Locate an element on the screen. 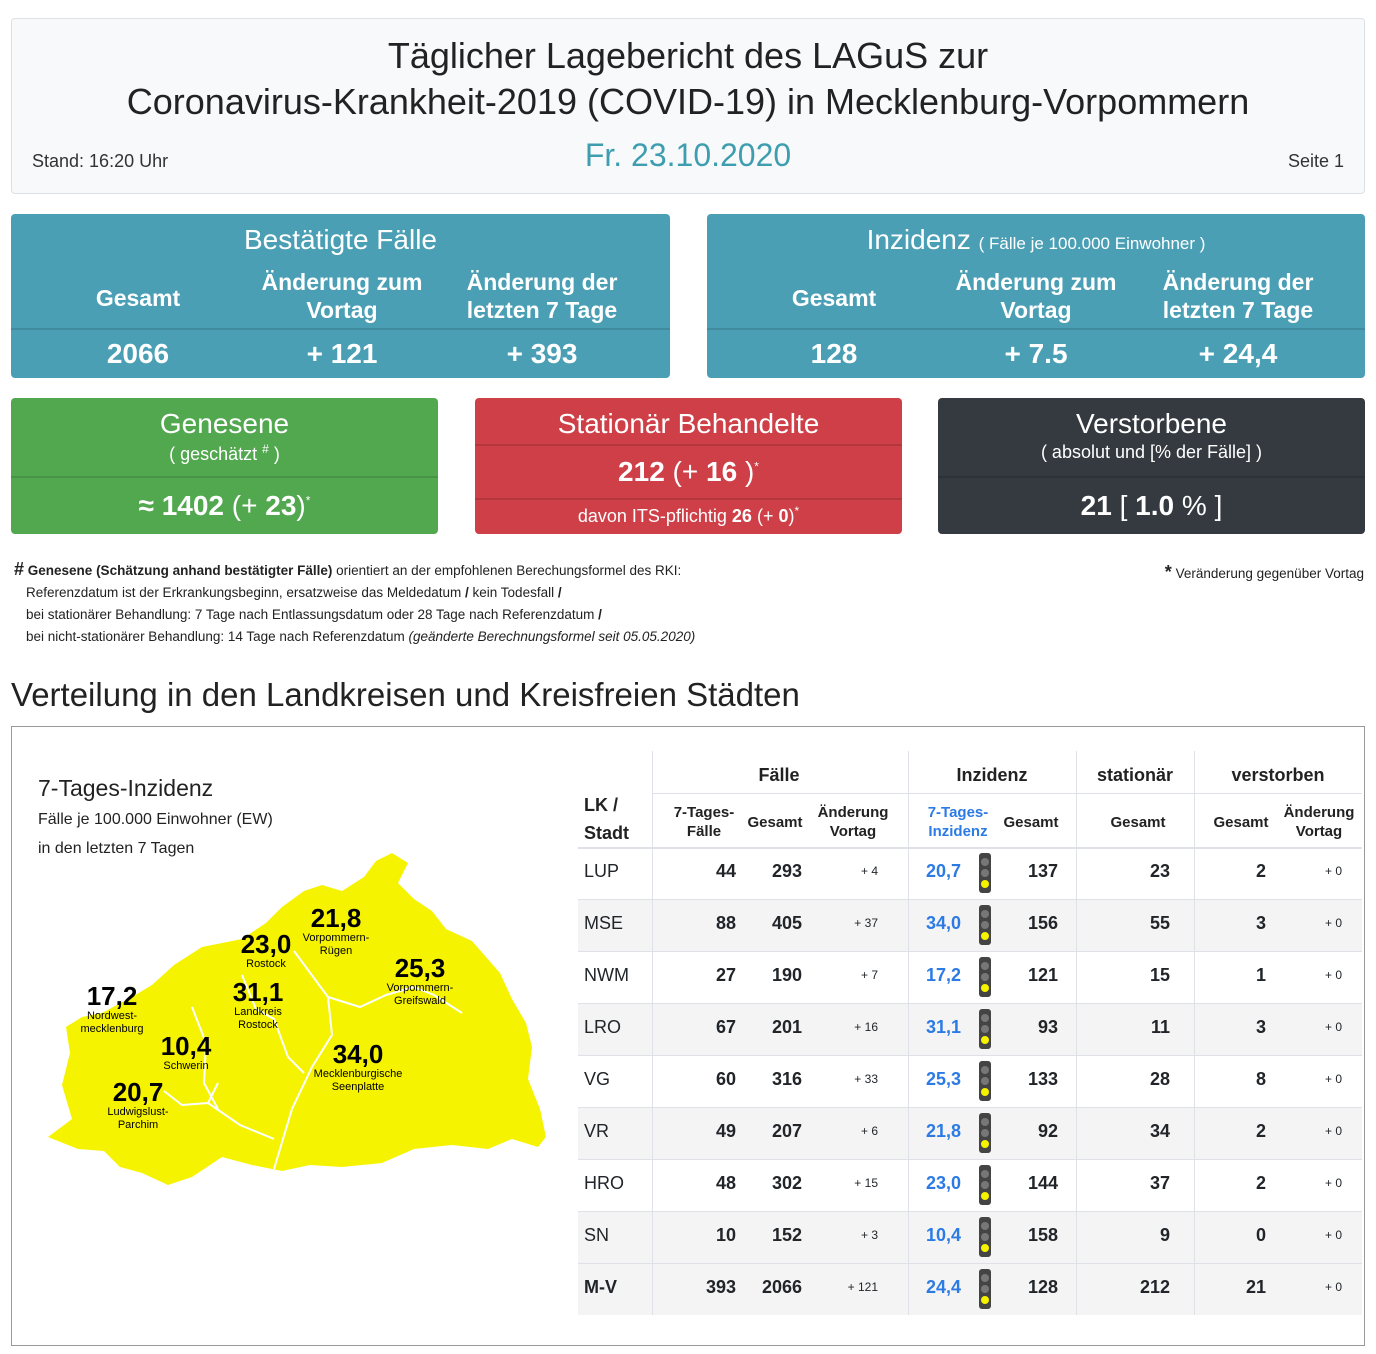 This screenshot has width=1376, height=1354. approx-sign: ≈ is located at coordinates (146, 505).